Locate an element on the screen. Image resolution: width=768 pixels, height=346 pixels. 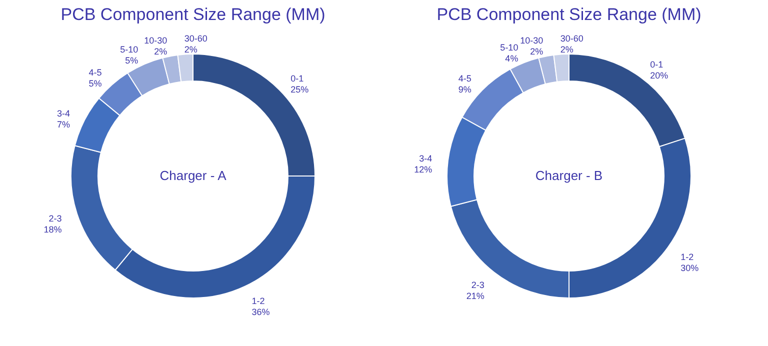
data-label: 9% is located at coordinates (465, 89).